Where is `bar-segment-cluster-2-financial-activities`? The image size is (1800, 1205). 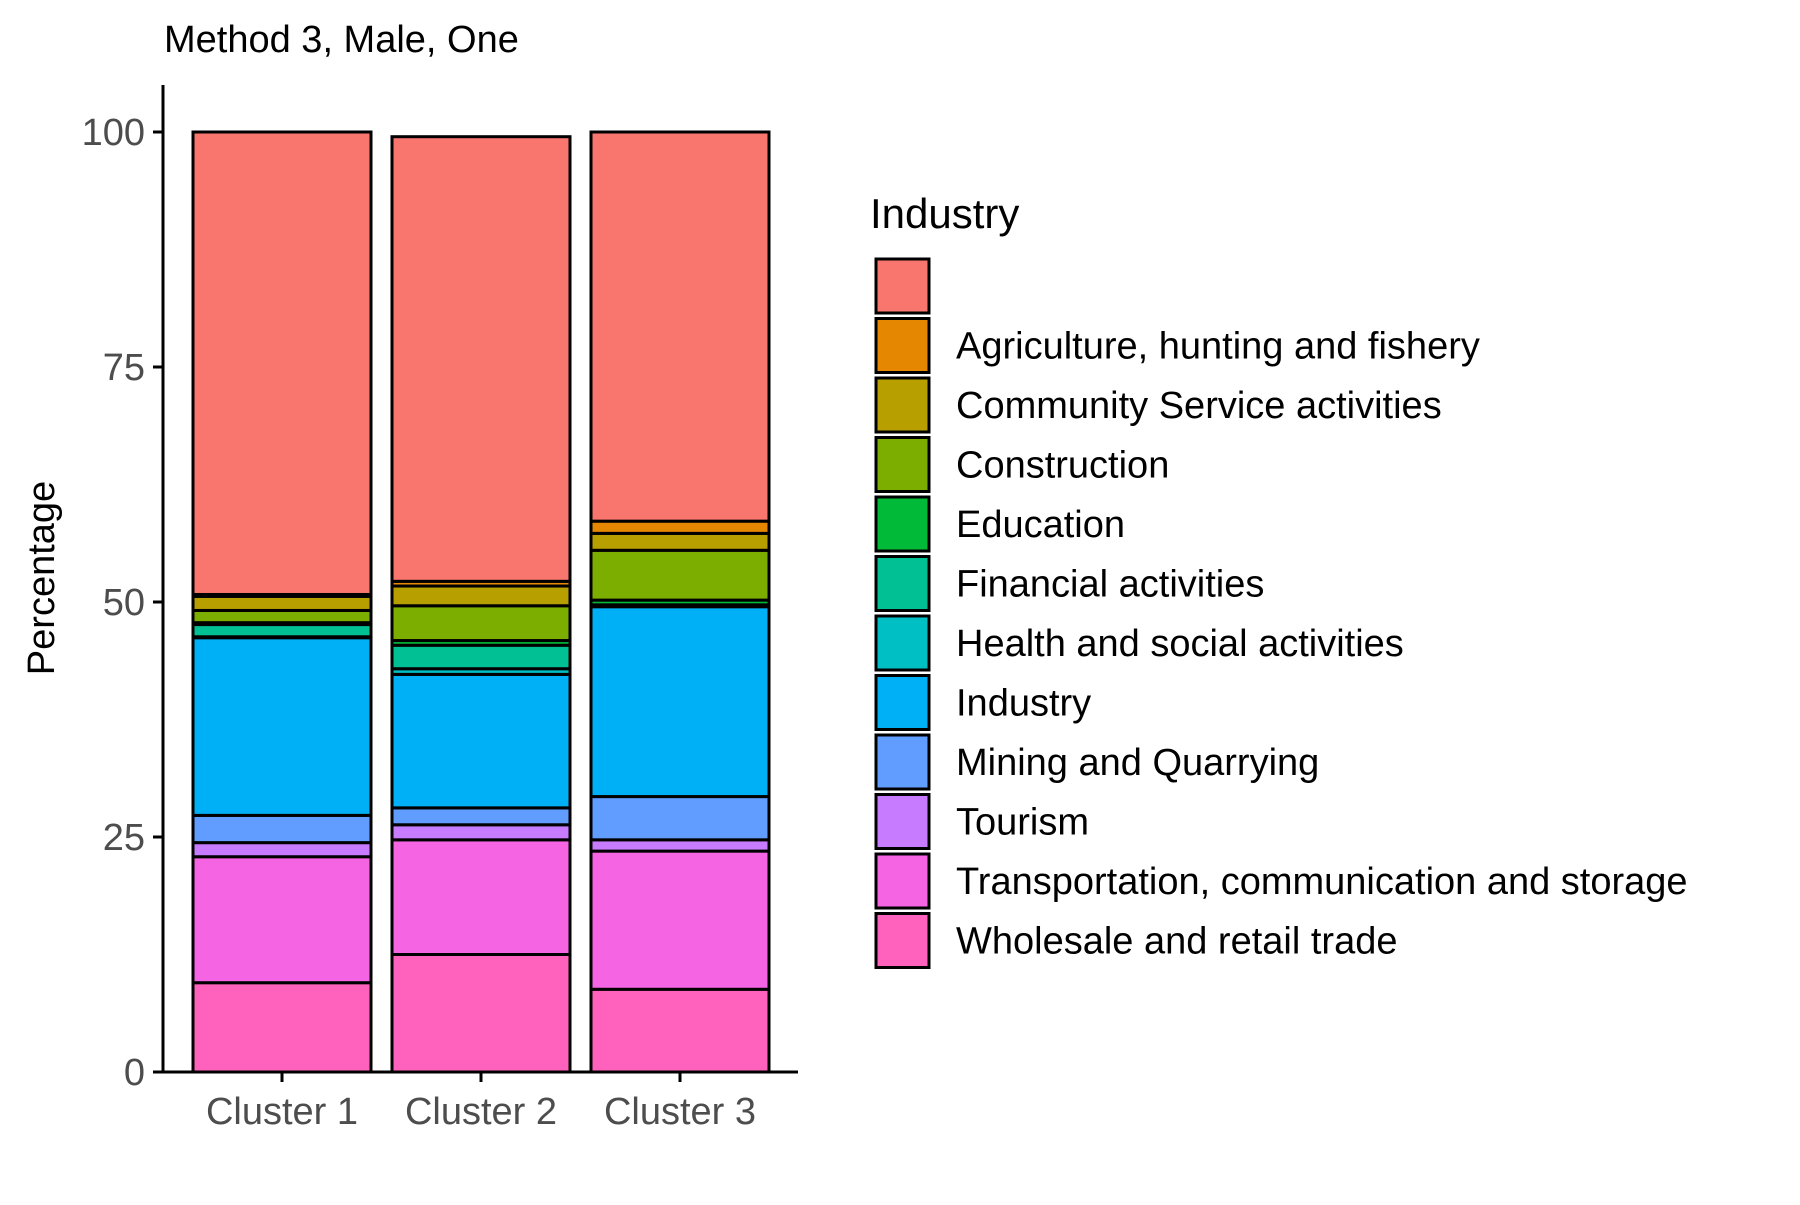 bar-segment-cluster-2-financial-activities is located at coordinates (481, 657).